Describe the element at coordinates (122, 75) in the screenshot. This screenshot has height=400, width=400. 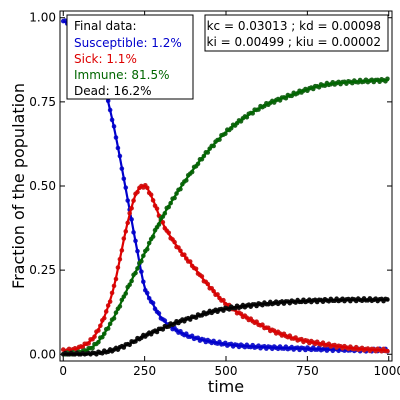
I see `legend-label-immune: Immune: 81.5%` at that location.